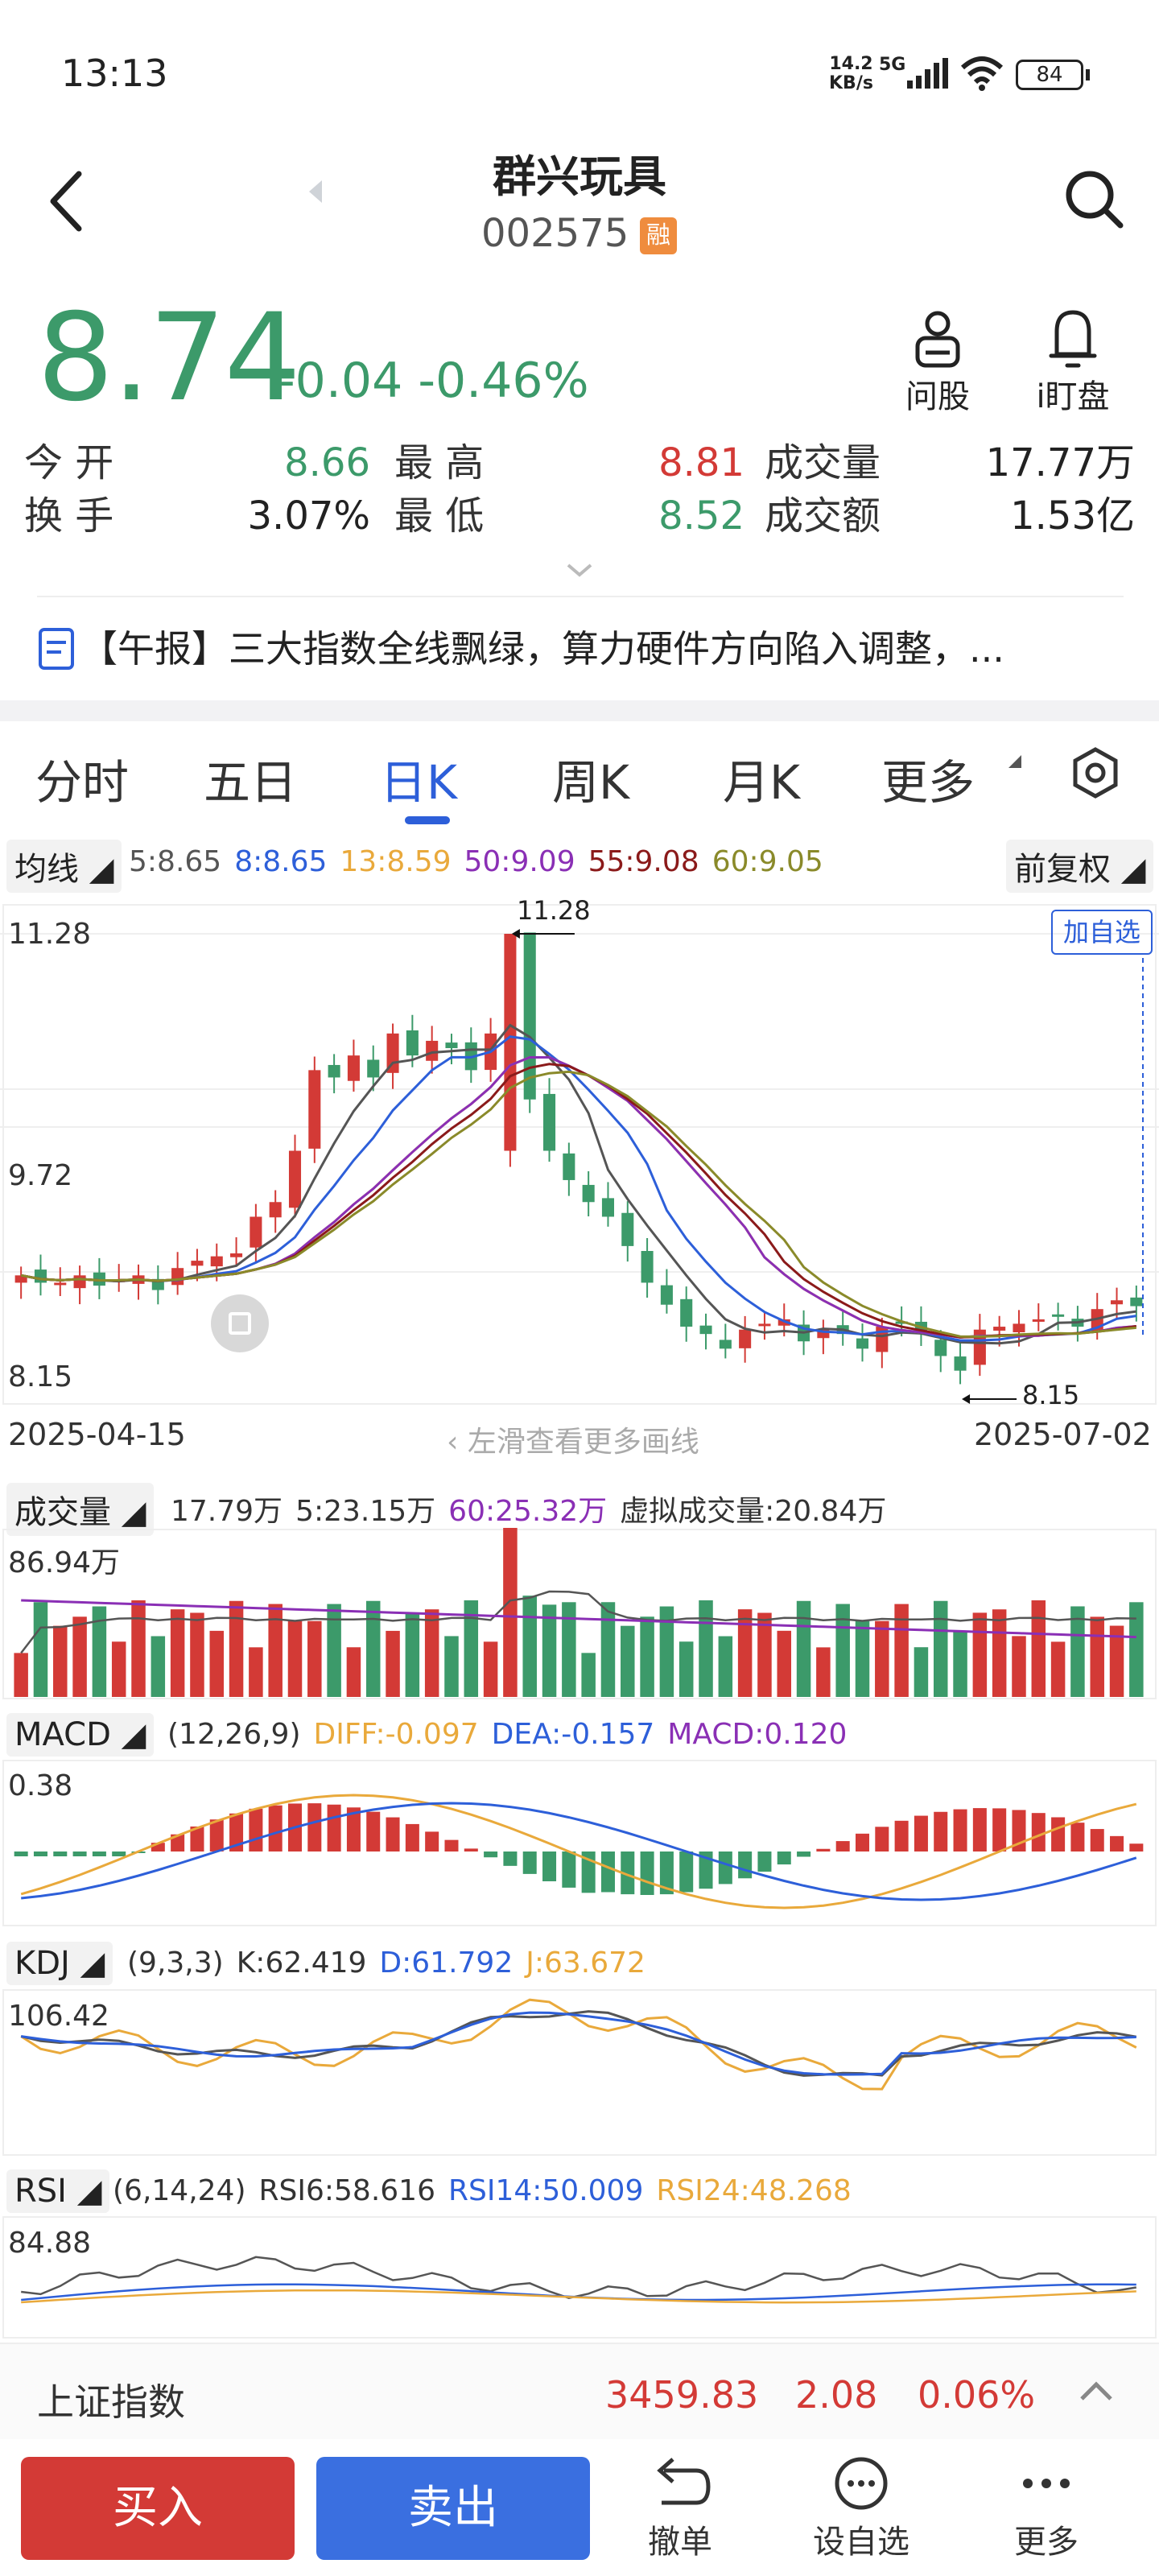 The width and height of the screenshot is (1159, 2576). I want to click on ma-line, so click(578, 1197).